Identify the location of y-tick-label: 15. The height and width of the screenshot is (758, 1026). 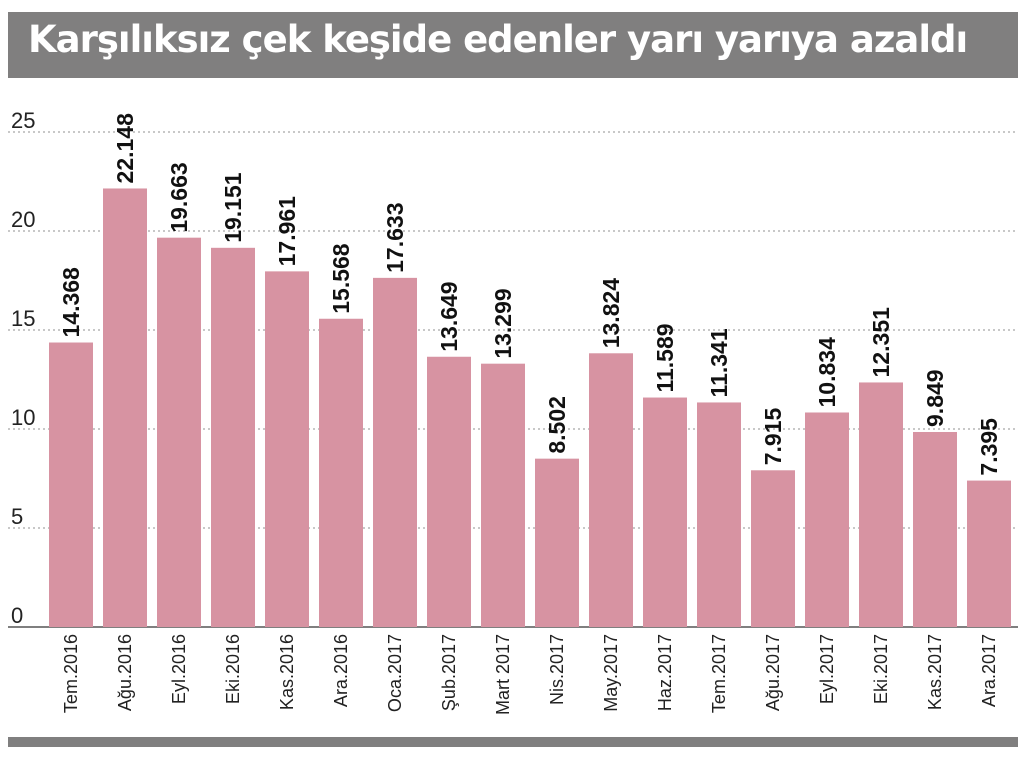
(23, 318).